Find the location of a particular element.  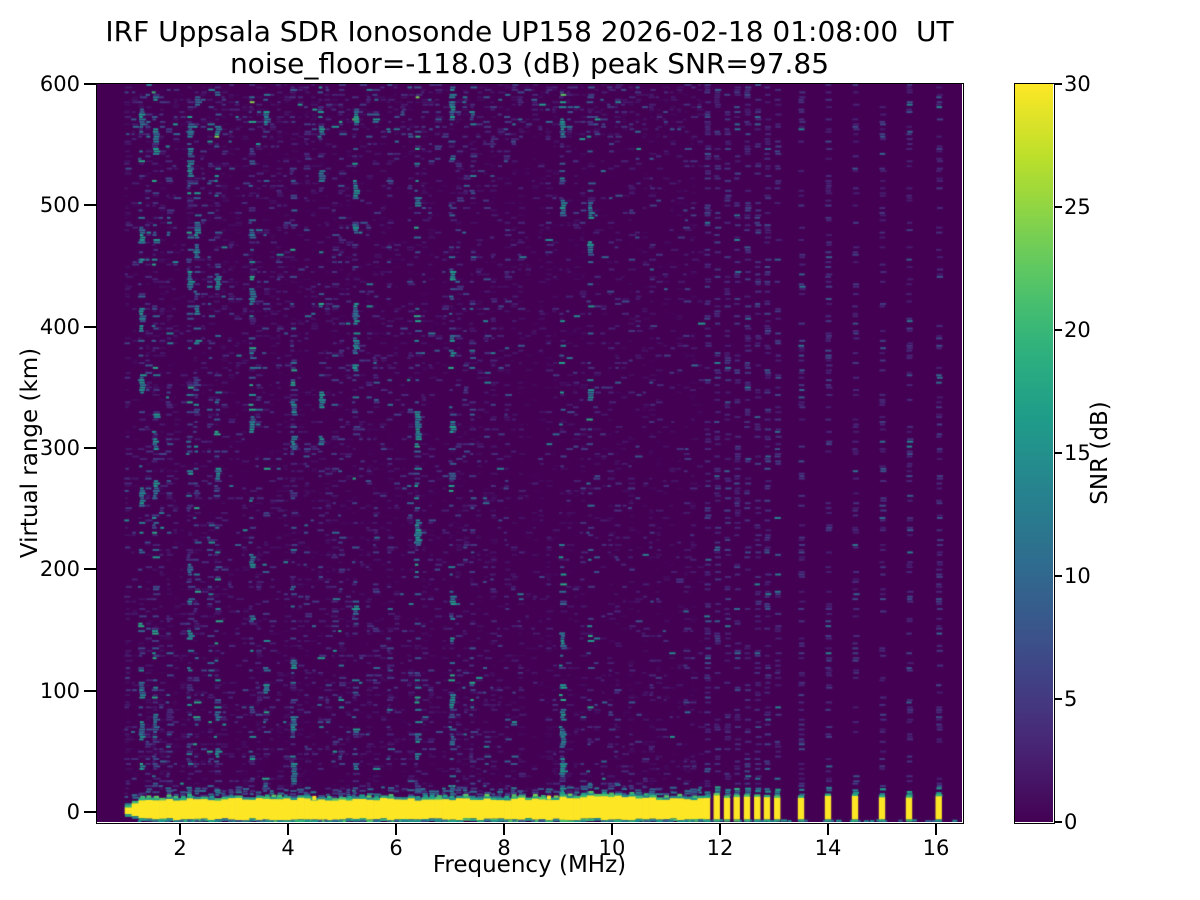

colorbar-gradient is located at coordinates (1034, 453).